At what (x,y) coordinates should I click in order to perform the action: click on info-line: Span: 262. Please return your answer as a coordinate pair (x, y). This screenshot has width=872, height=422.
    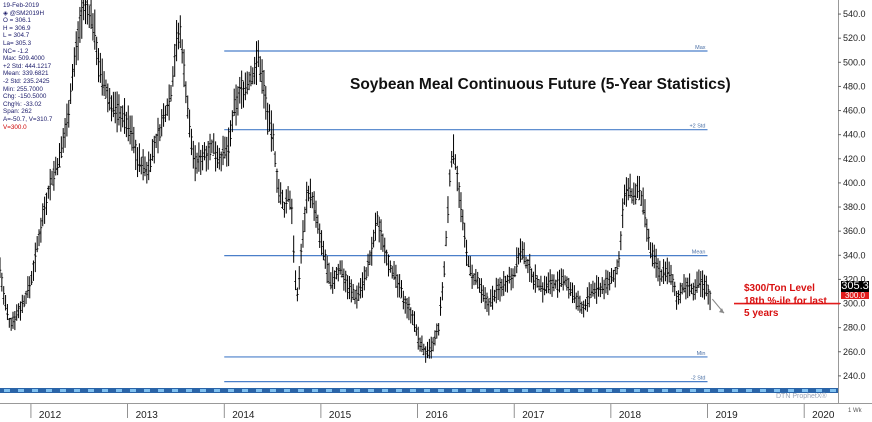
    Looking at the image, I should click on (17, 112).